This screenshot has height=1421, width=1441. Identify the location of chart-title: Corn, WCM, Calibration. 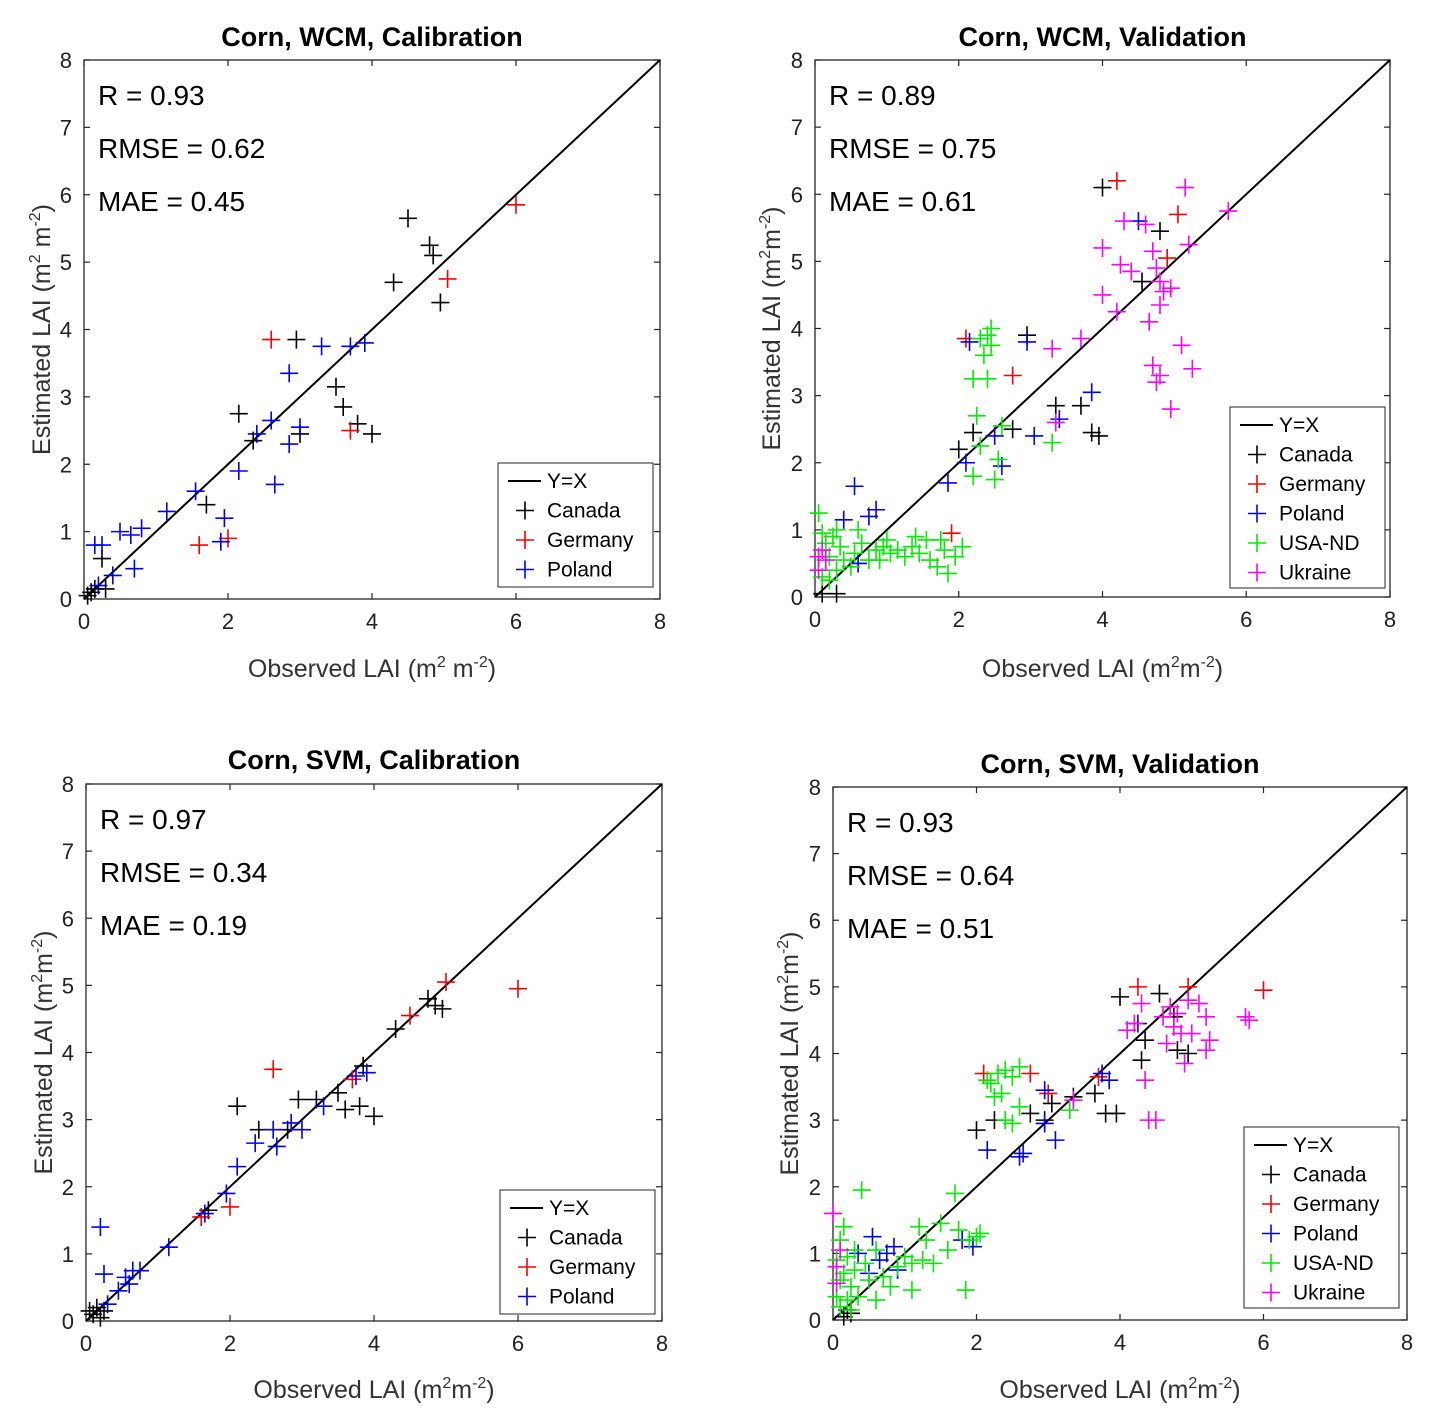
(371, 37).